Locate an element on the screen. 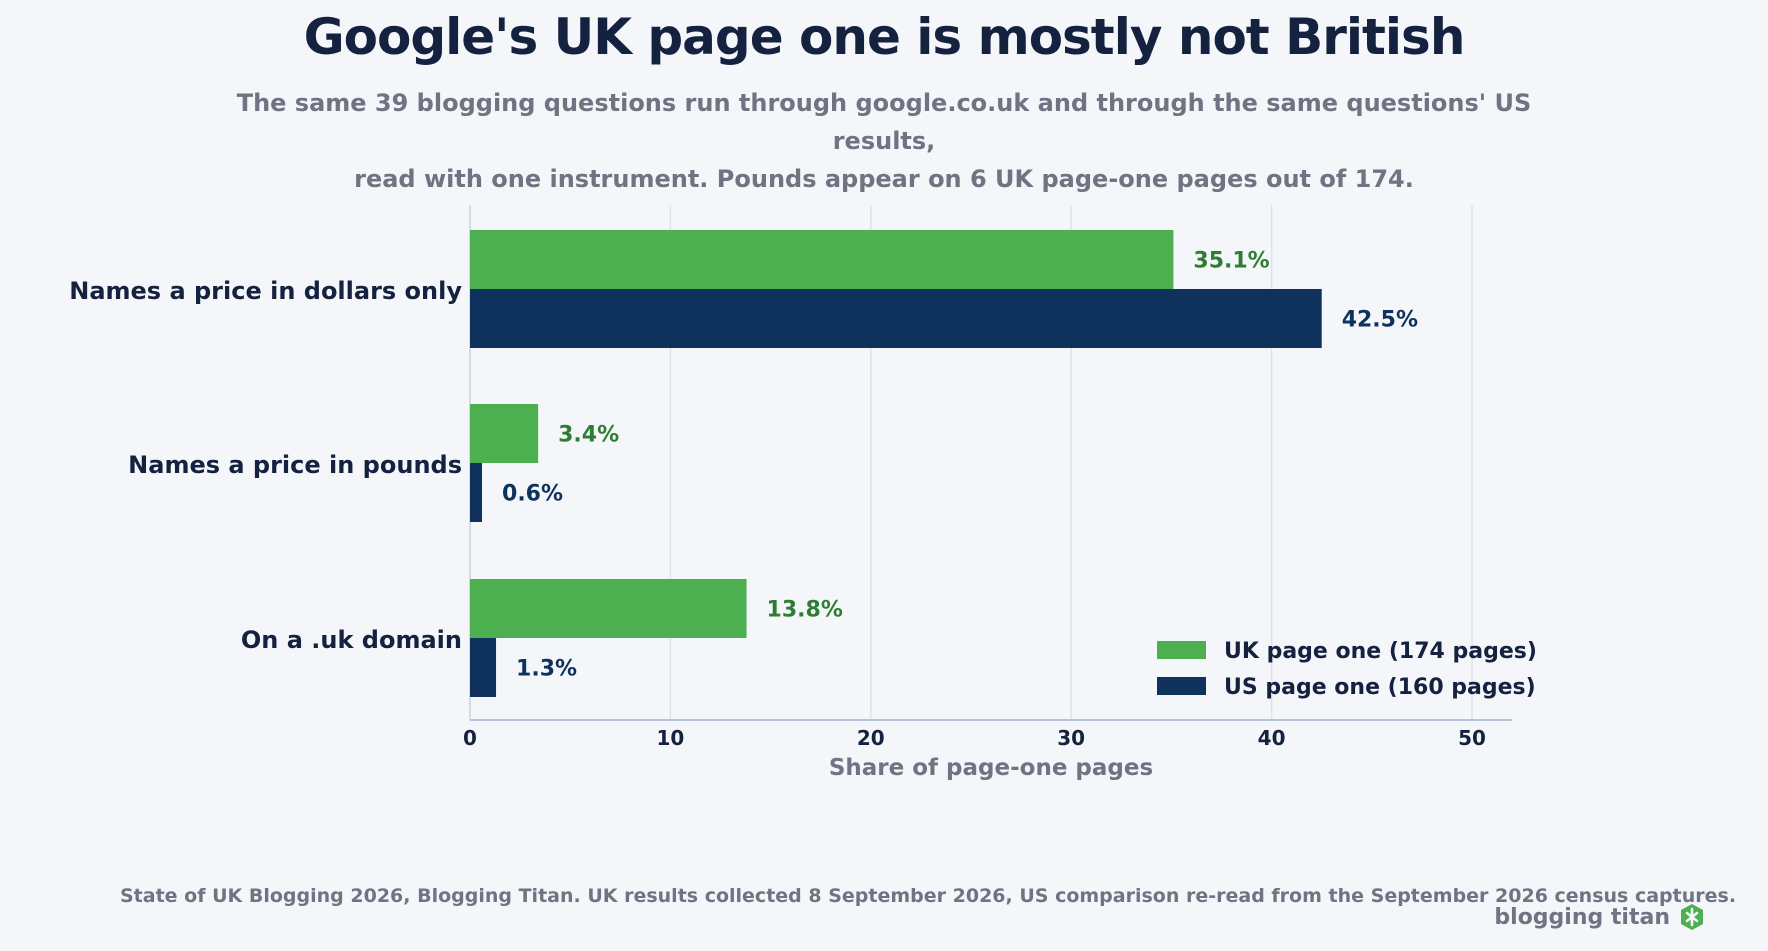 This screenshot has width=1768, height=951. data-label-s1-c0: 42.5% is located at coordinates (1380, 320).